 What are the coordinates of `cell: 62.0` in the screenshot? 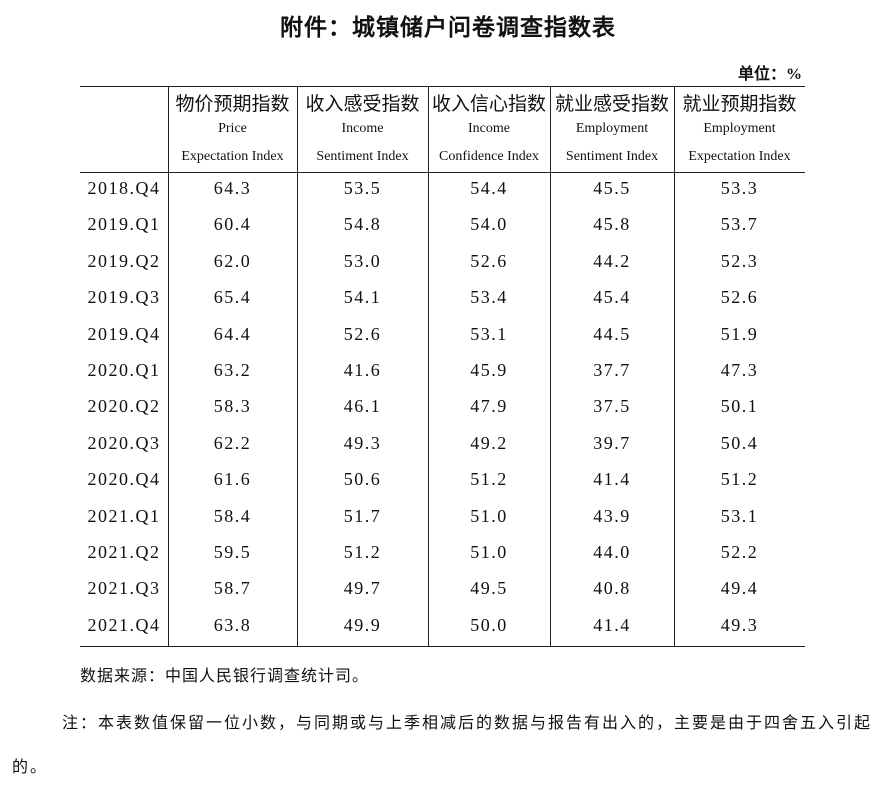 It's located at (232, 260).